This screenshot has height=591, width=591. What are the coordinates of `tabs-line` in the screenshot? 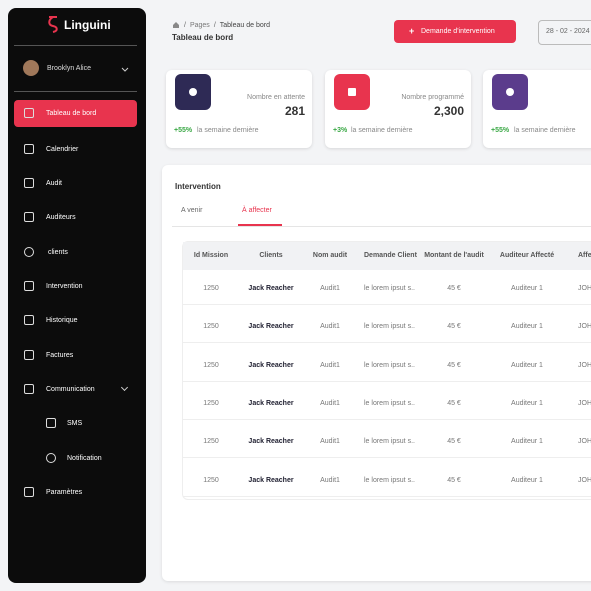 It's located at (381, 226).